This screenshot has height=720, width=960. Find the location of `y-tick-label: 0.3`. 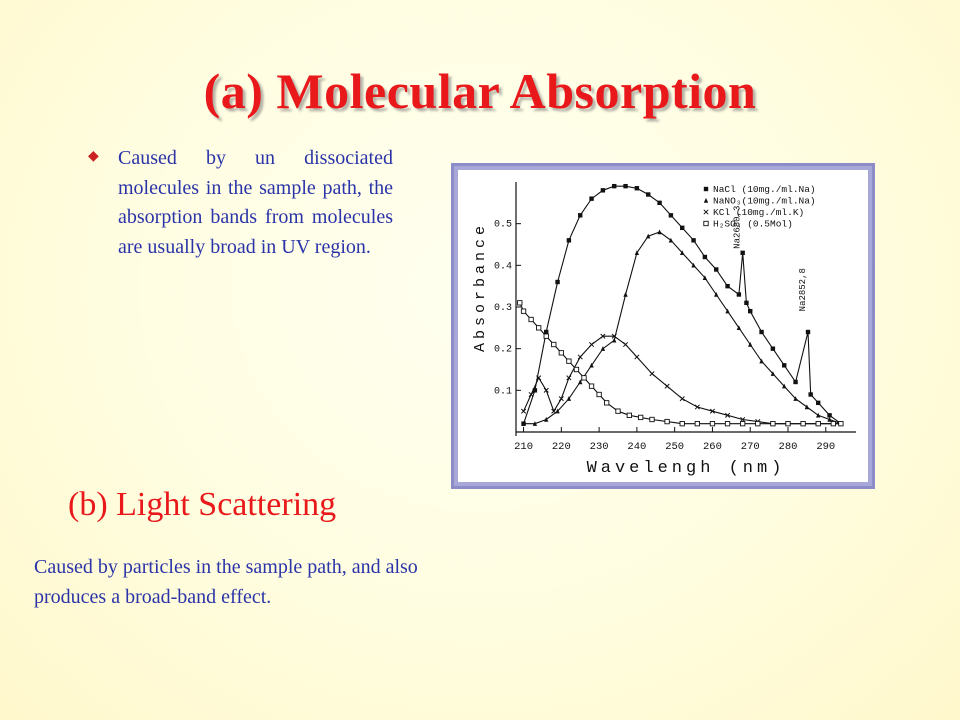

y-tick-label: 0.3 is located at coordinates (503, 308).